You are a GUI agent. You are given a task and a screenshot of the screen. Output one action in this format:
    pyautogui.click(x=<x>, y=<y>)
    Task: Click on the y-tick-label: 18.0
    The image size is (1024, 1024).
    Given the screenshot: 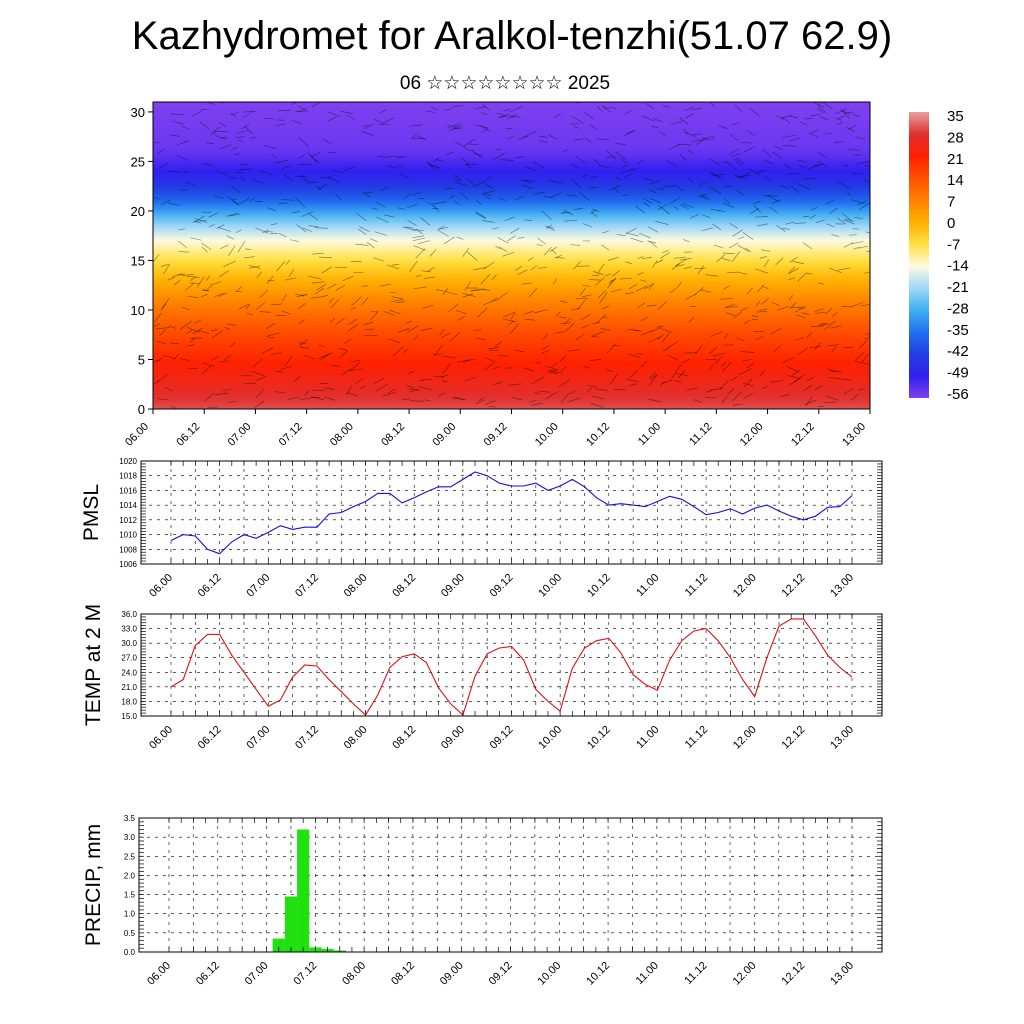 What is the action you would take?
    pyautogui.click(x=129, y=701)
    